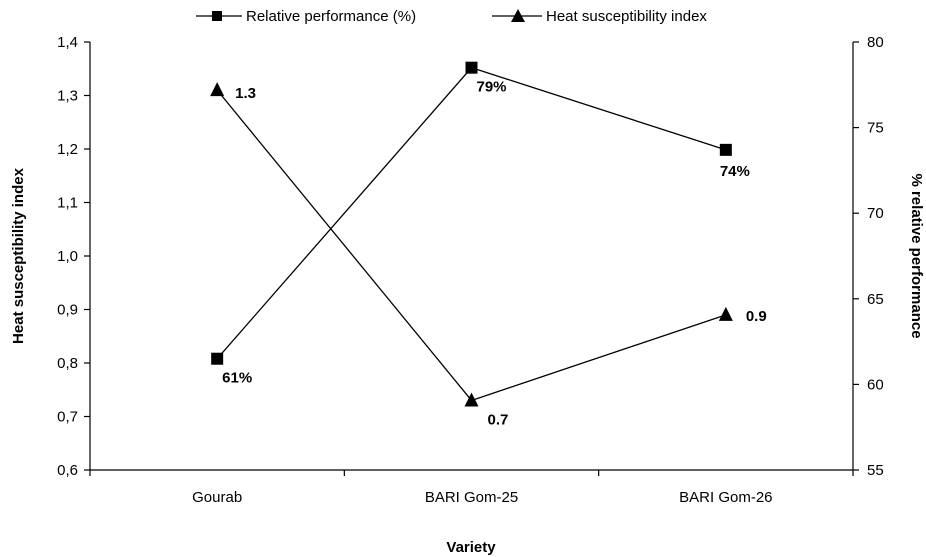 Image resolution: width=926 pixels, height=557 pixels. Describe the element at coordinates (67, 256) in the screenshot. I see `left-y-tick-label: 1,0` at that location.